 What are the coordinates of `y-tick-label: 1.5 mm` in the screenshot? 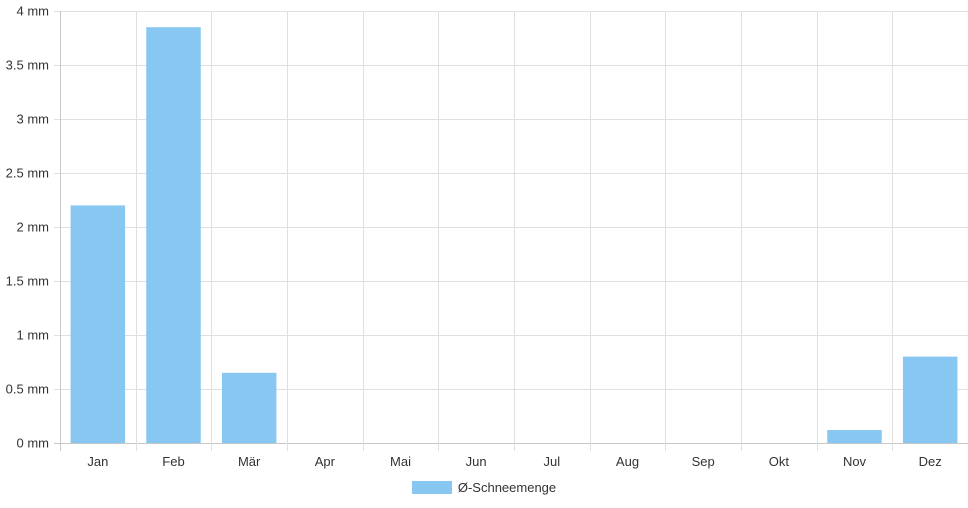 It's located at (27, 281).